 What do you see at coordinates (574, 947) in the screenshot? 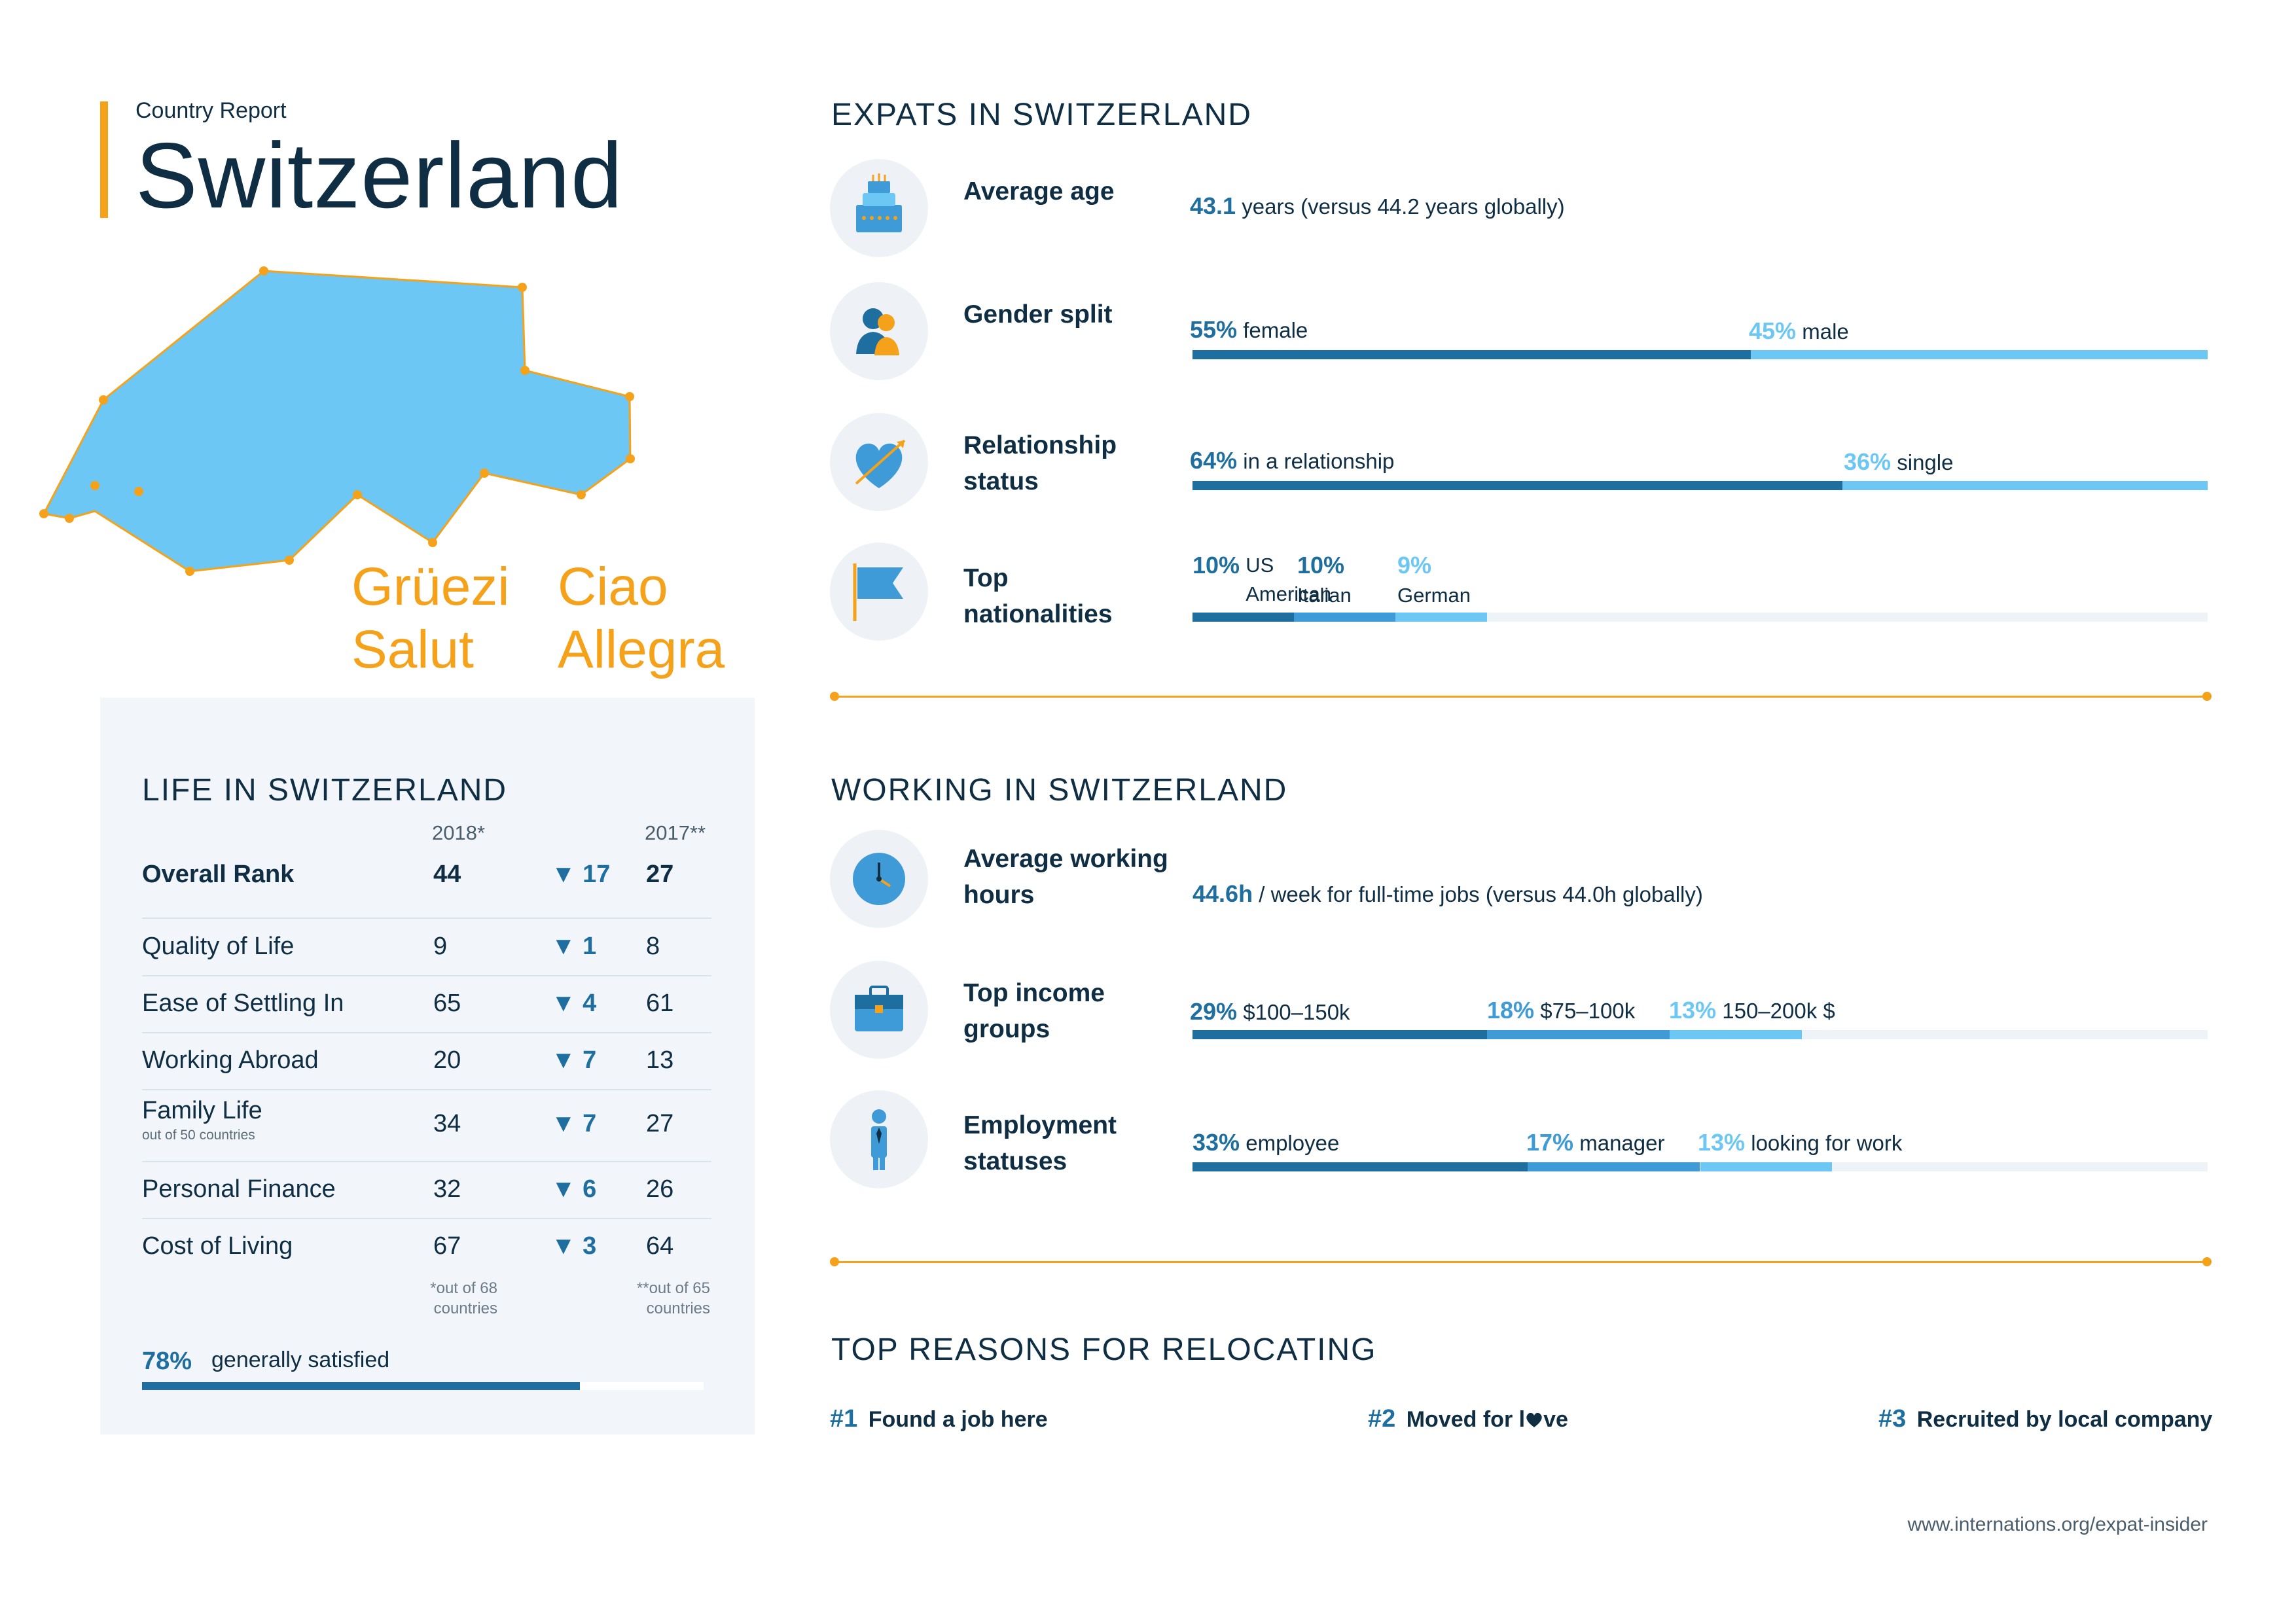
I see `rank-change: ▼ 1` at bounding box center [574, 947].